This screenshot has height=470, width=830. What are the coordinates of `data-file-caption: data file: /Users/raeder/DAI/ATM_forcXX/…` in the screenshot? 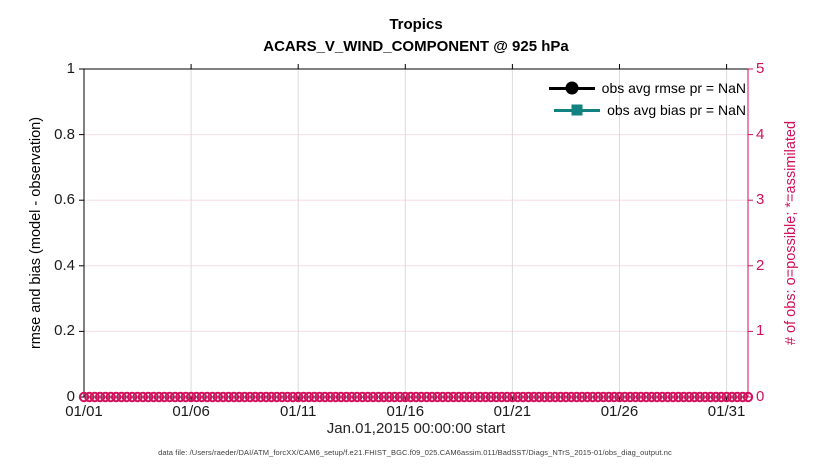 It's located at (415, 452).